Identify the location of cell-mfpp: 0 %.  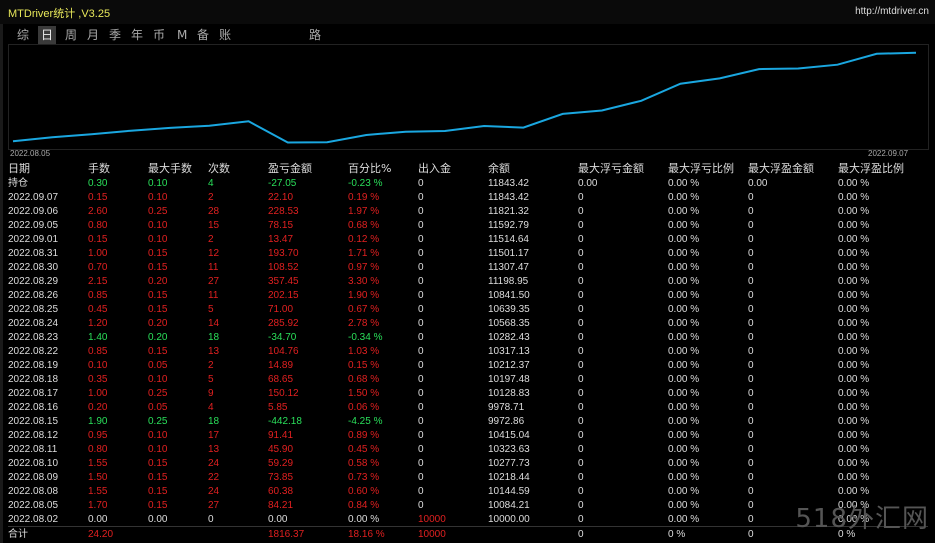
(847, 534).